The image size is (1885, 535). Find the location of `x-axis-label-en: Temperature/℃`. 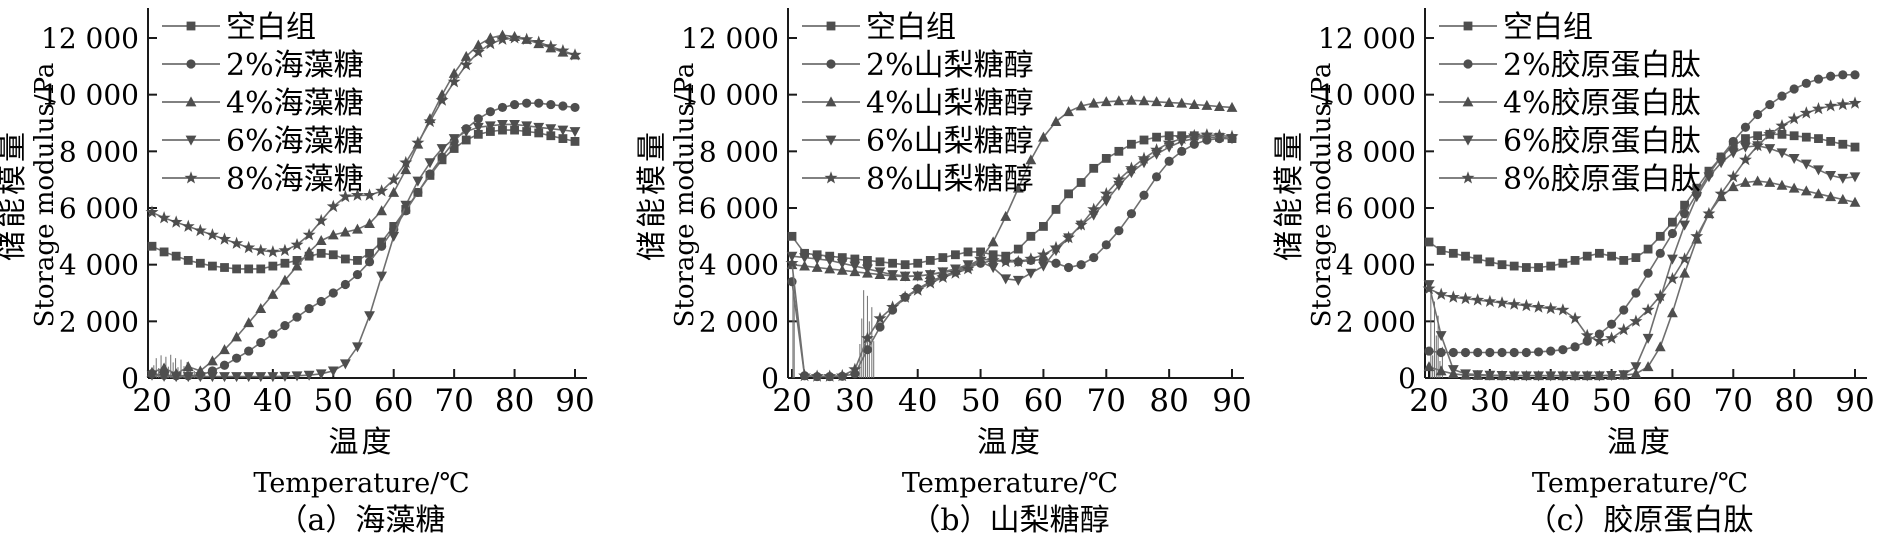

x-axis-label-en: Temperature/℃ is located at coordinates (1640, 483).